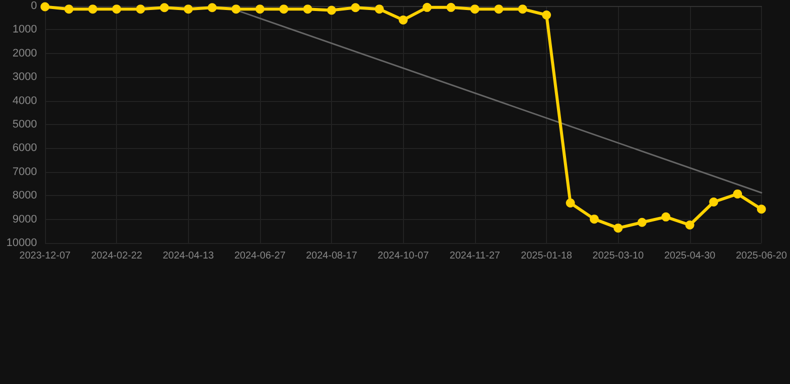  What do you see at coordinates (24, 53) in the screenshot?
I see `y-tick-label: 2000` at bounding box center [24, 53].